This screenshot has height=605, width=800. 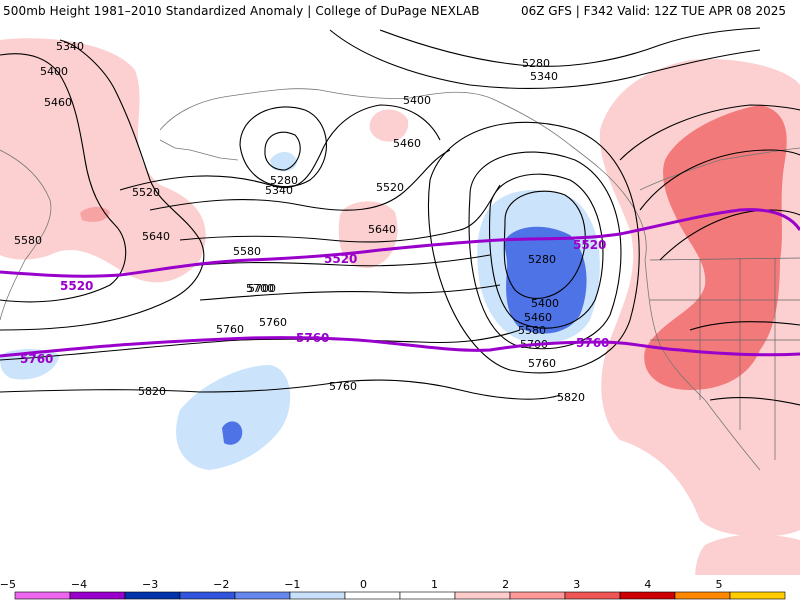 I want to click on colorbar-ticks: −5 −4 −3 −2 −1 0 1 2 3 4 5, so click(x=361, y=584).